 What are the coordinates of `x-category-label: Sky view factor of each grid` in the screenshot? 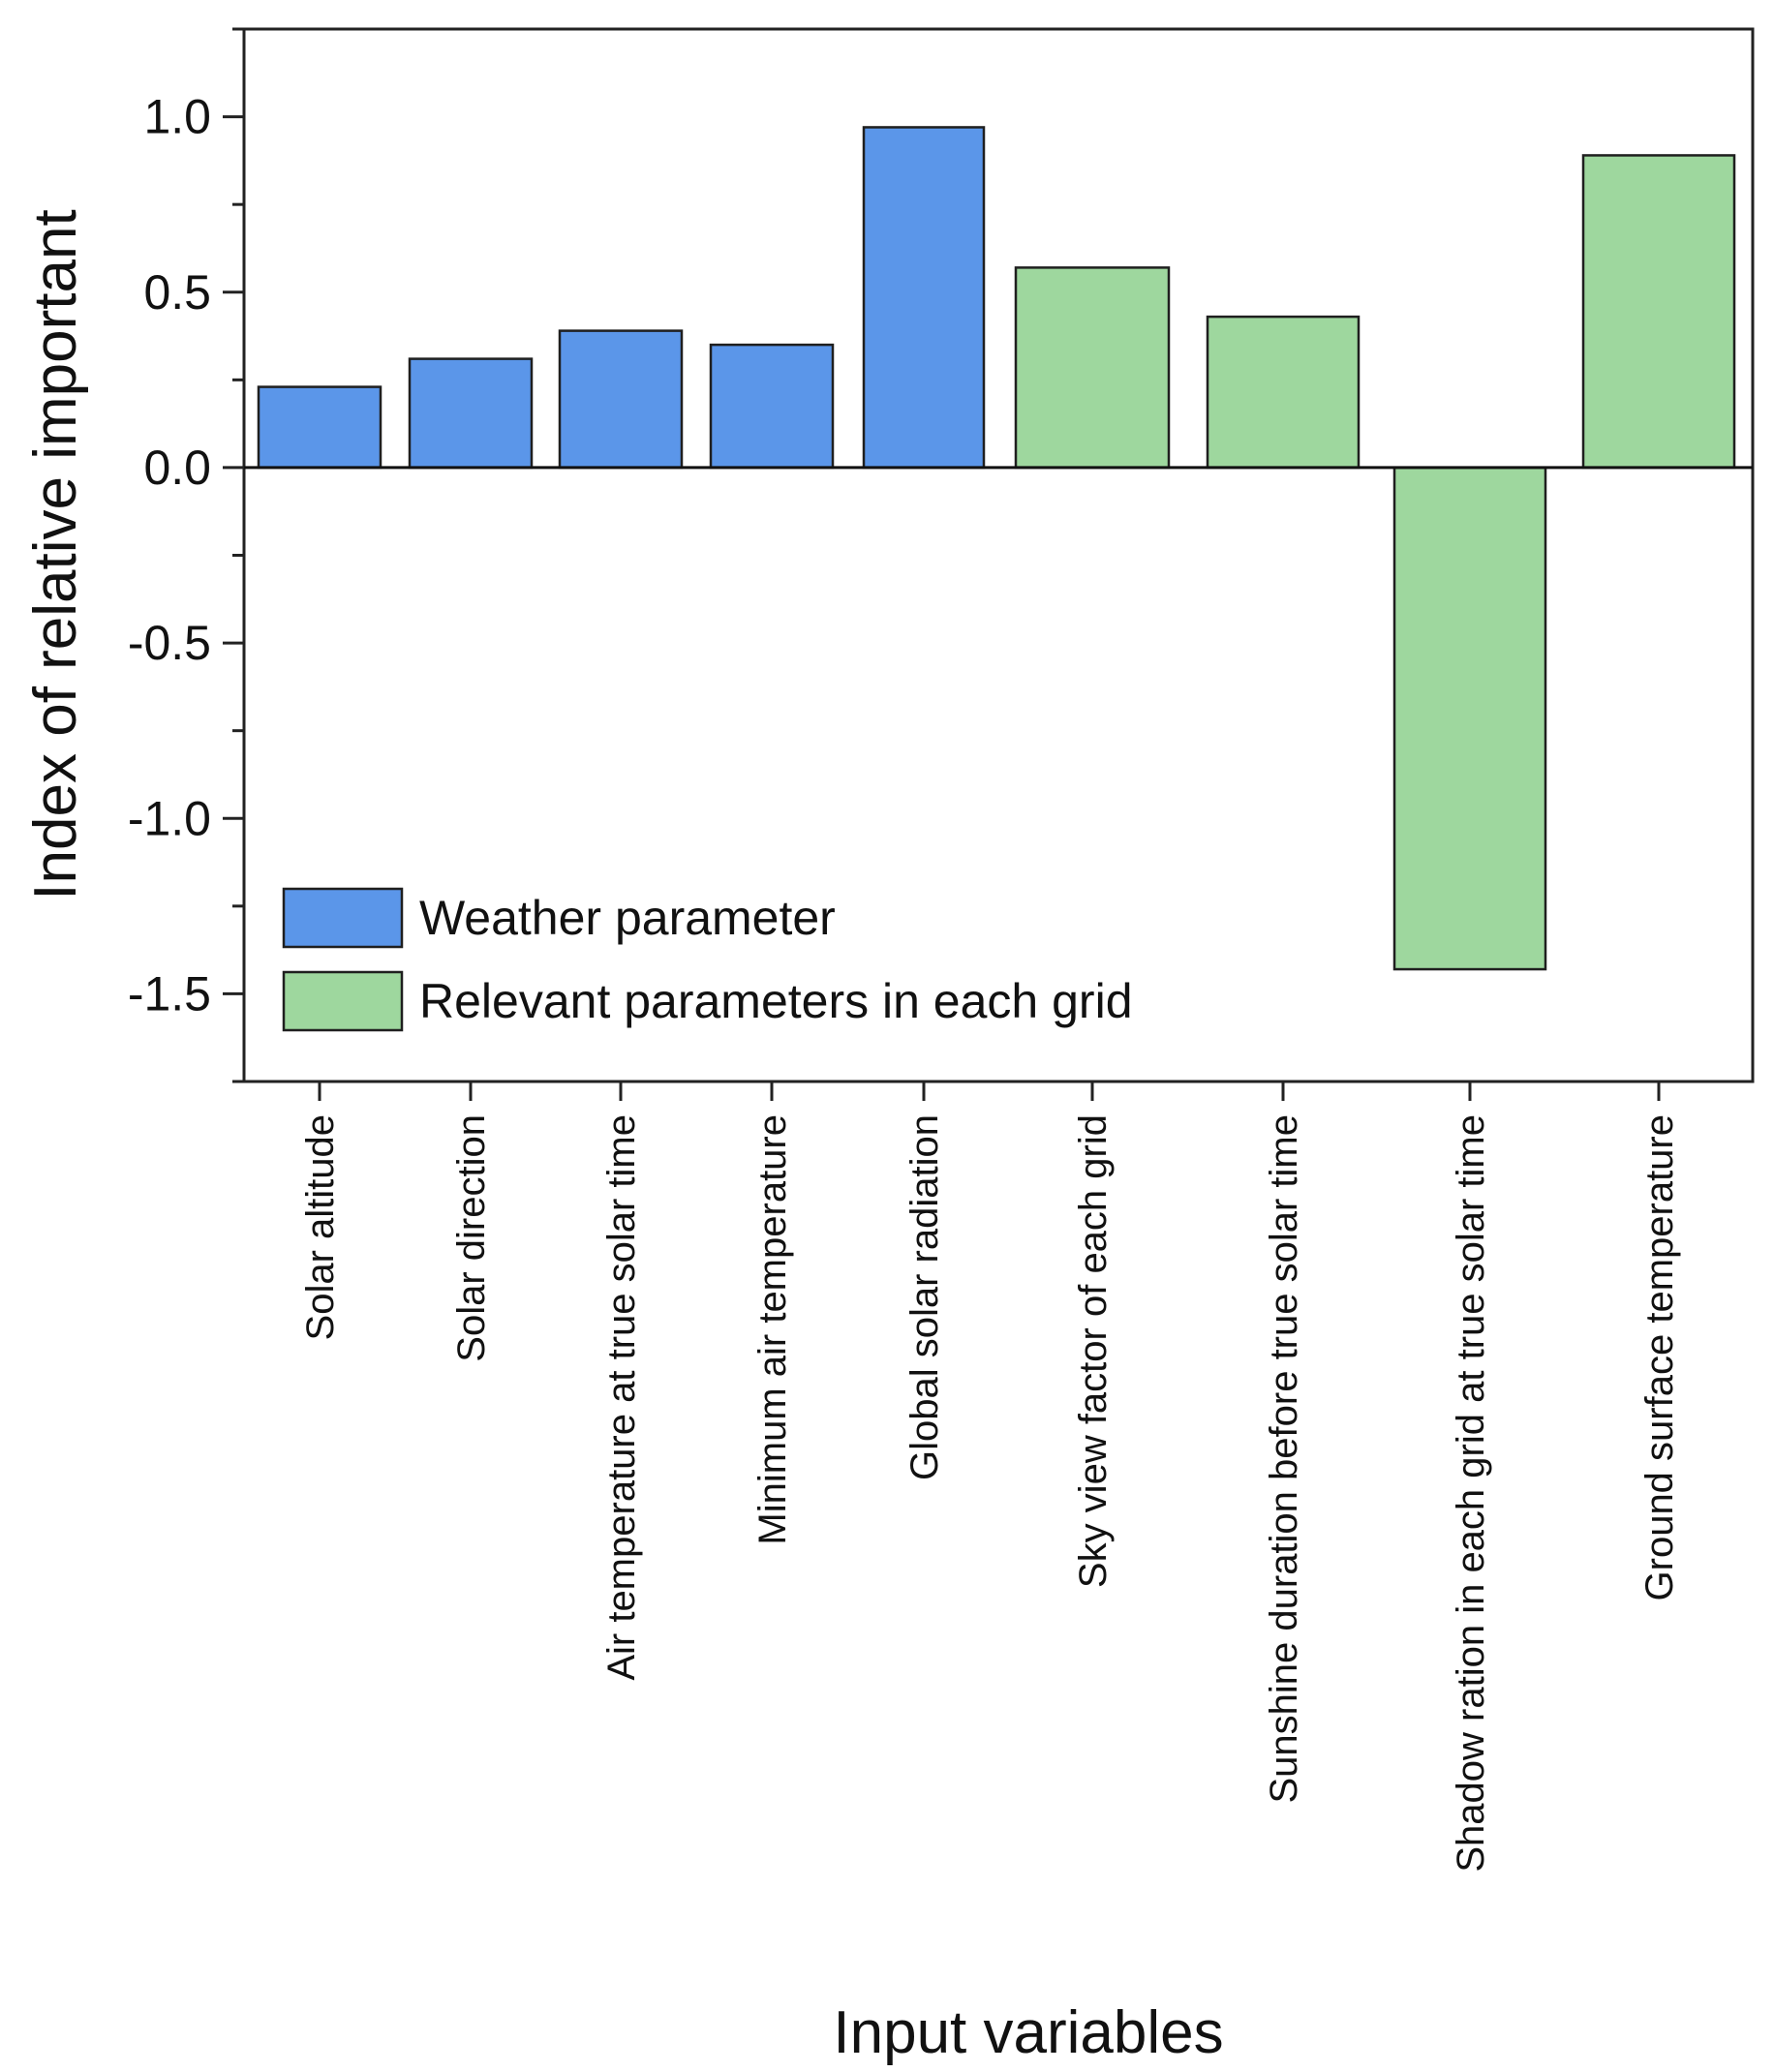 It's located at (1093, 1351).